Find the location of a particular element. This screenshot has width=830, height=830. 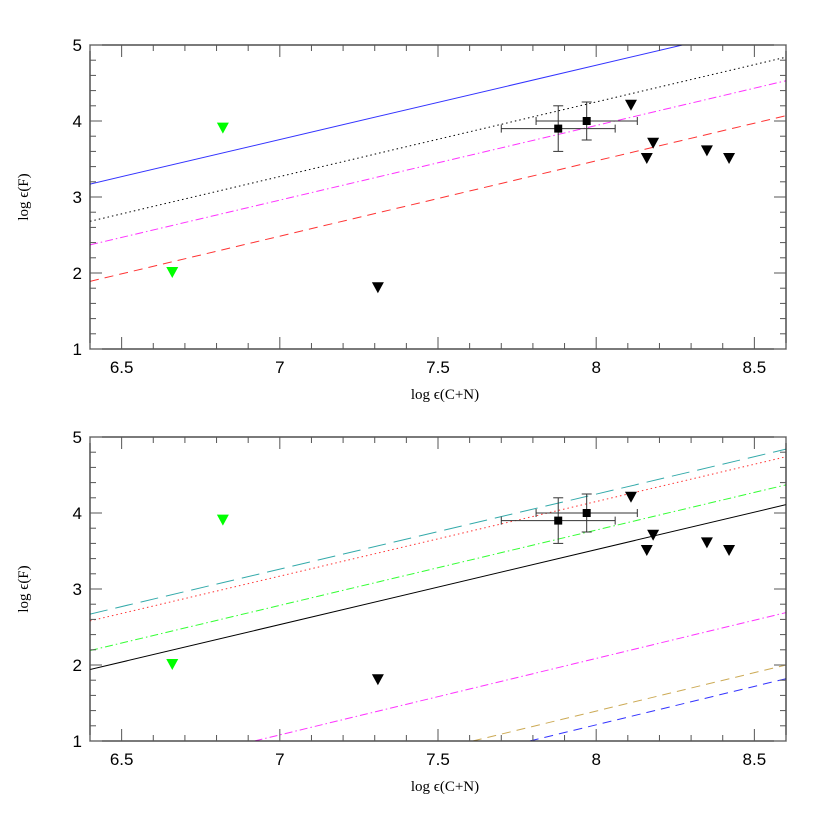

line-magenta-dash-dot is located at coordinates (520, 676).